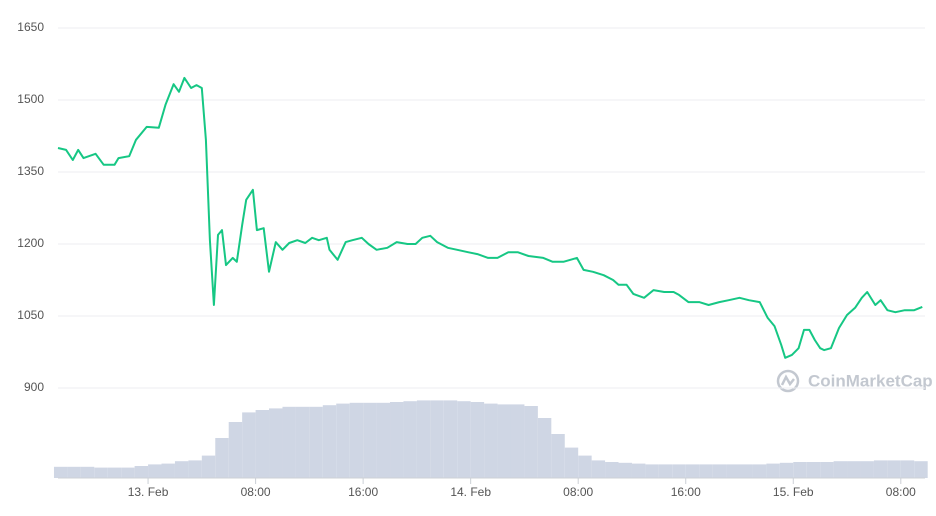  I want to click on watermark: CoinMarketCap, so click(870, 380).